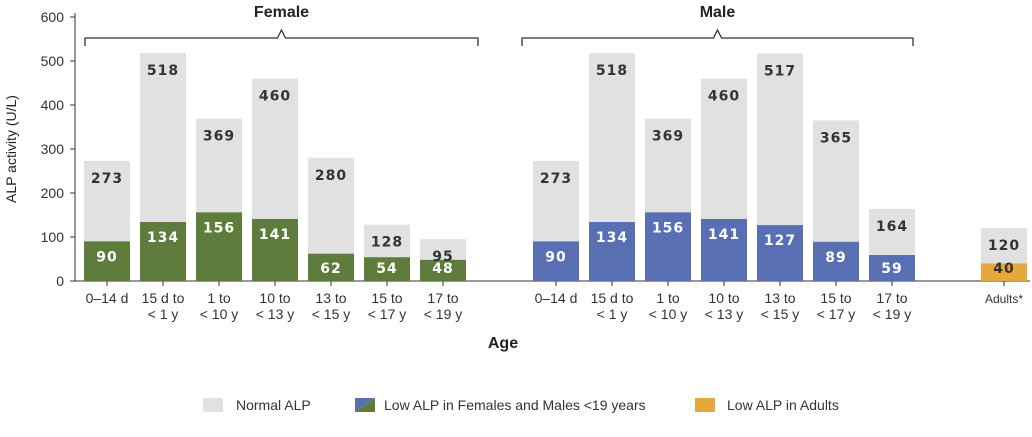 The image size is (1032, 437). I want to click on x-tick-label: Adults*, so click(1004, 299).